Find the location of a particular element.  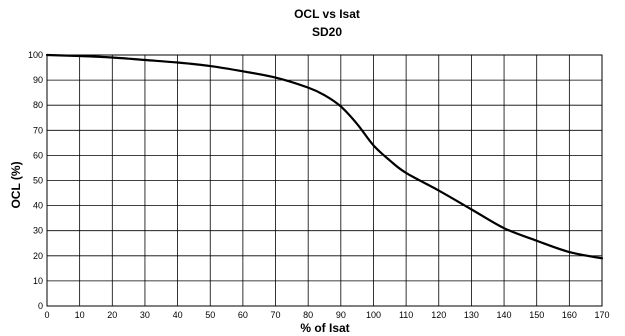

x-tick-label: 20 is located at coordinates (112, 315).